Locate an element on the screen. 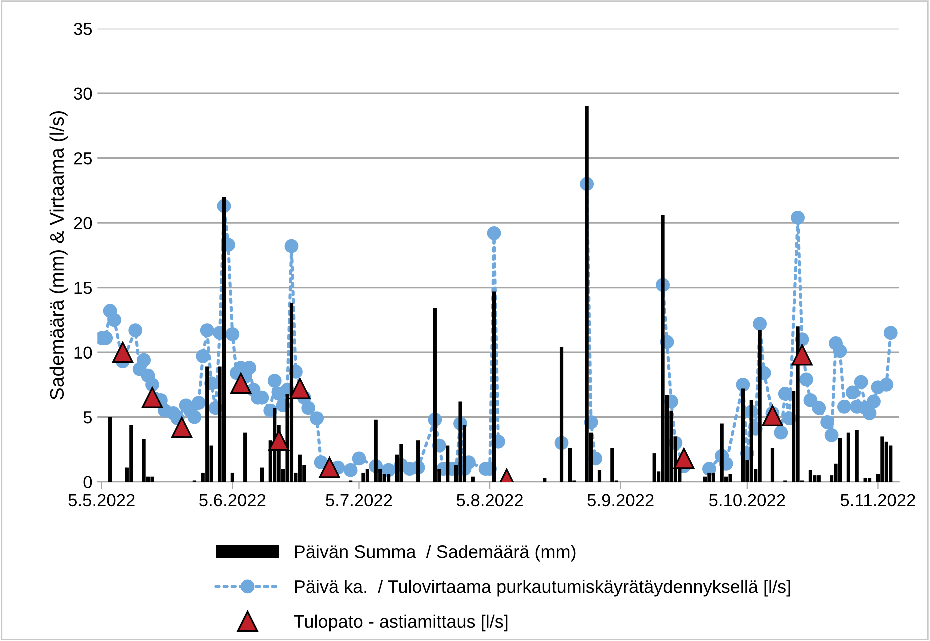 This screenshot has height=641, width=930. x-tick-label: 5.11.2022 is located at coordinates (878, 500).